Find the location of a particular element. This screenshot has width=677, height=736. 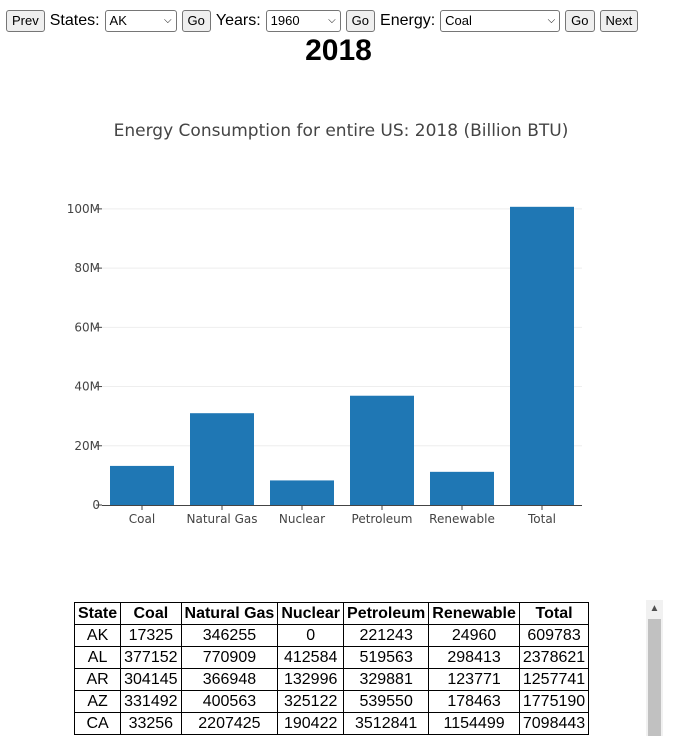

scrollbar: ▲ is located at coordinates (654, 668).